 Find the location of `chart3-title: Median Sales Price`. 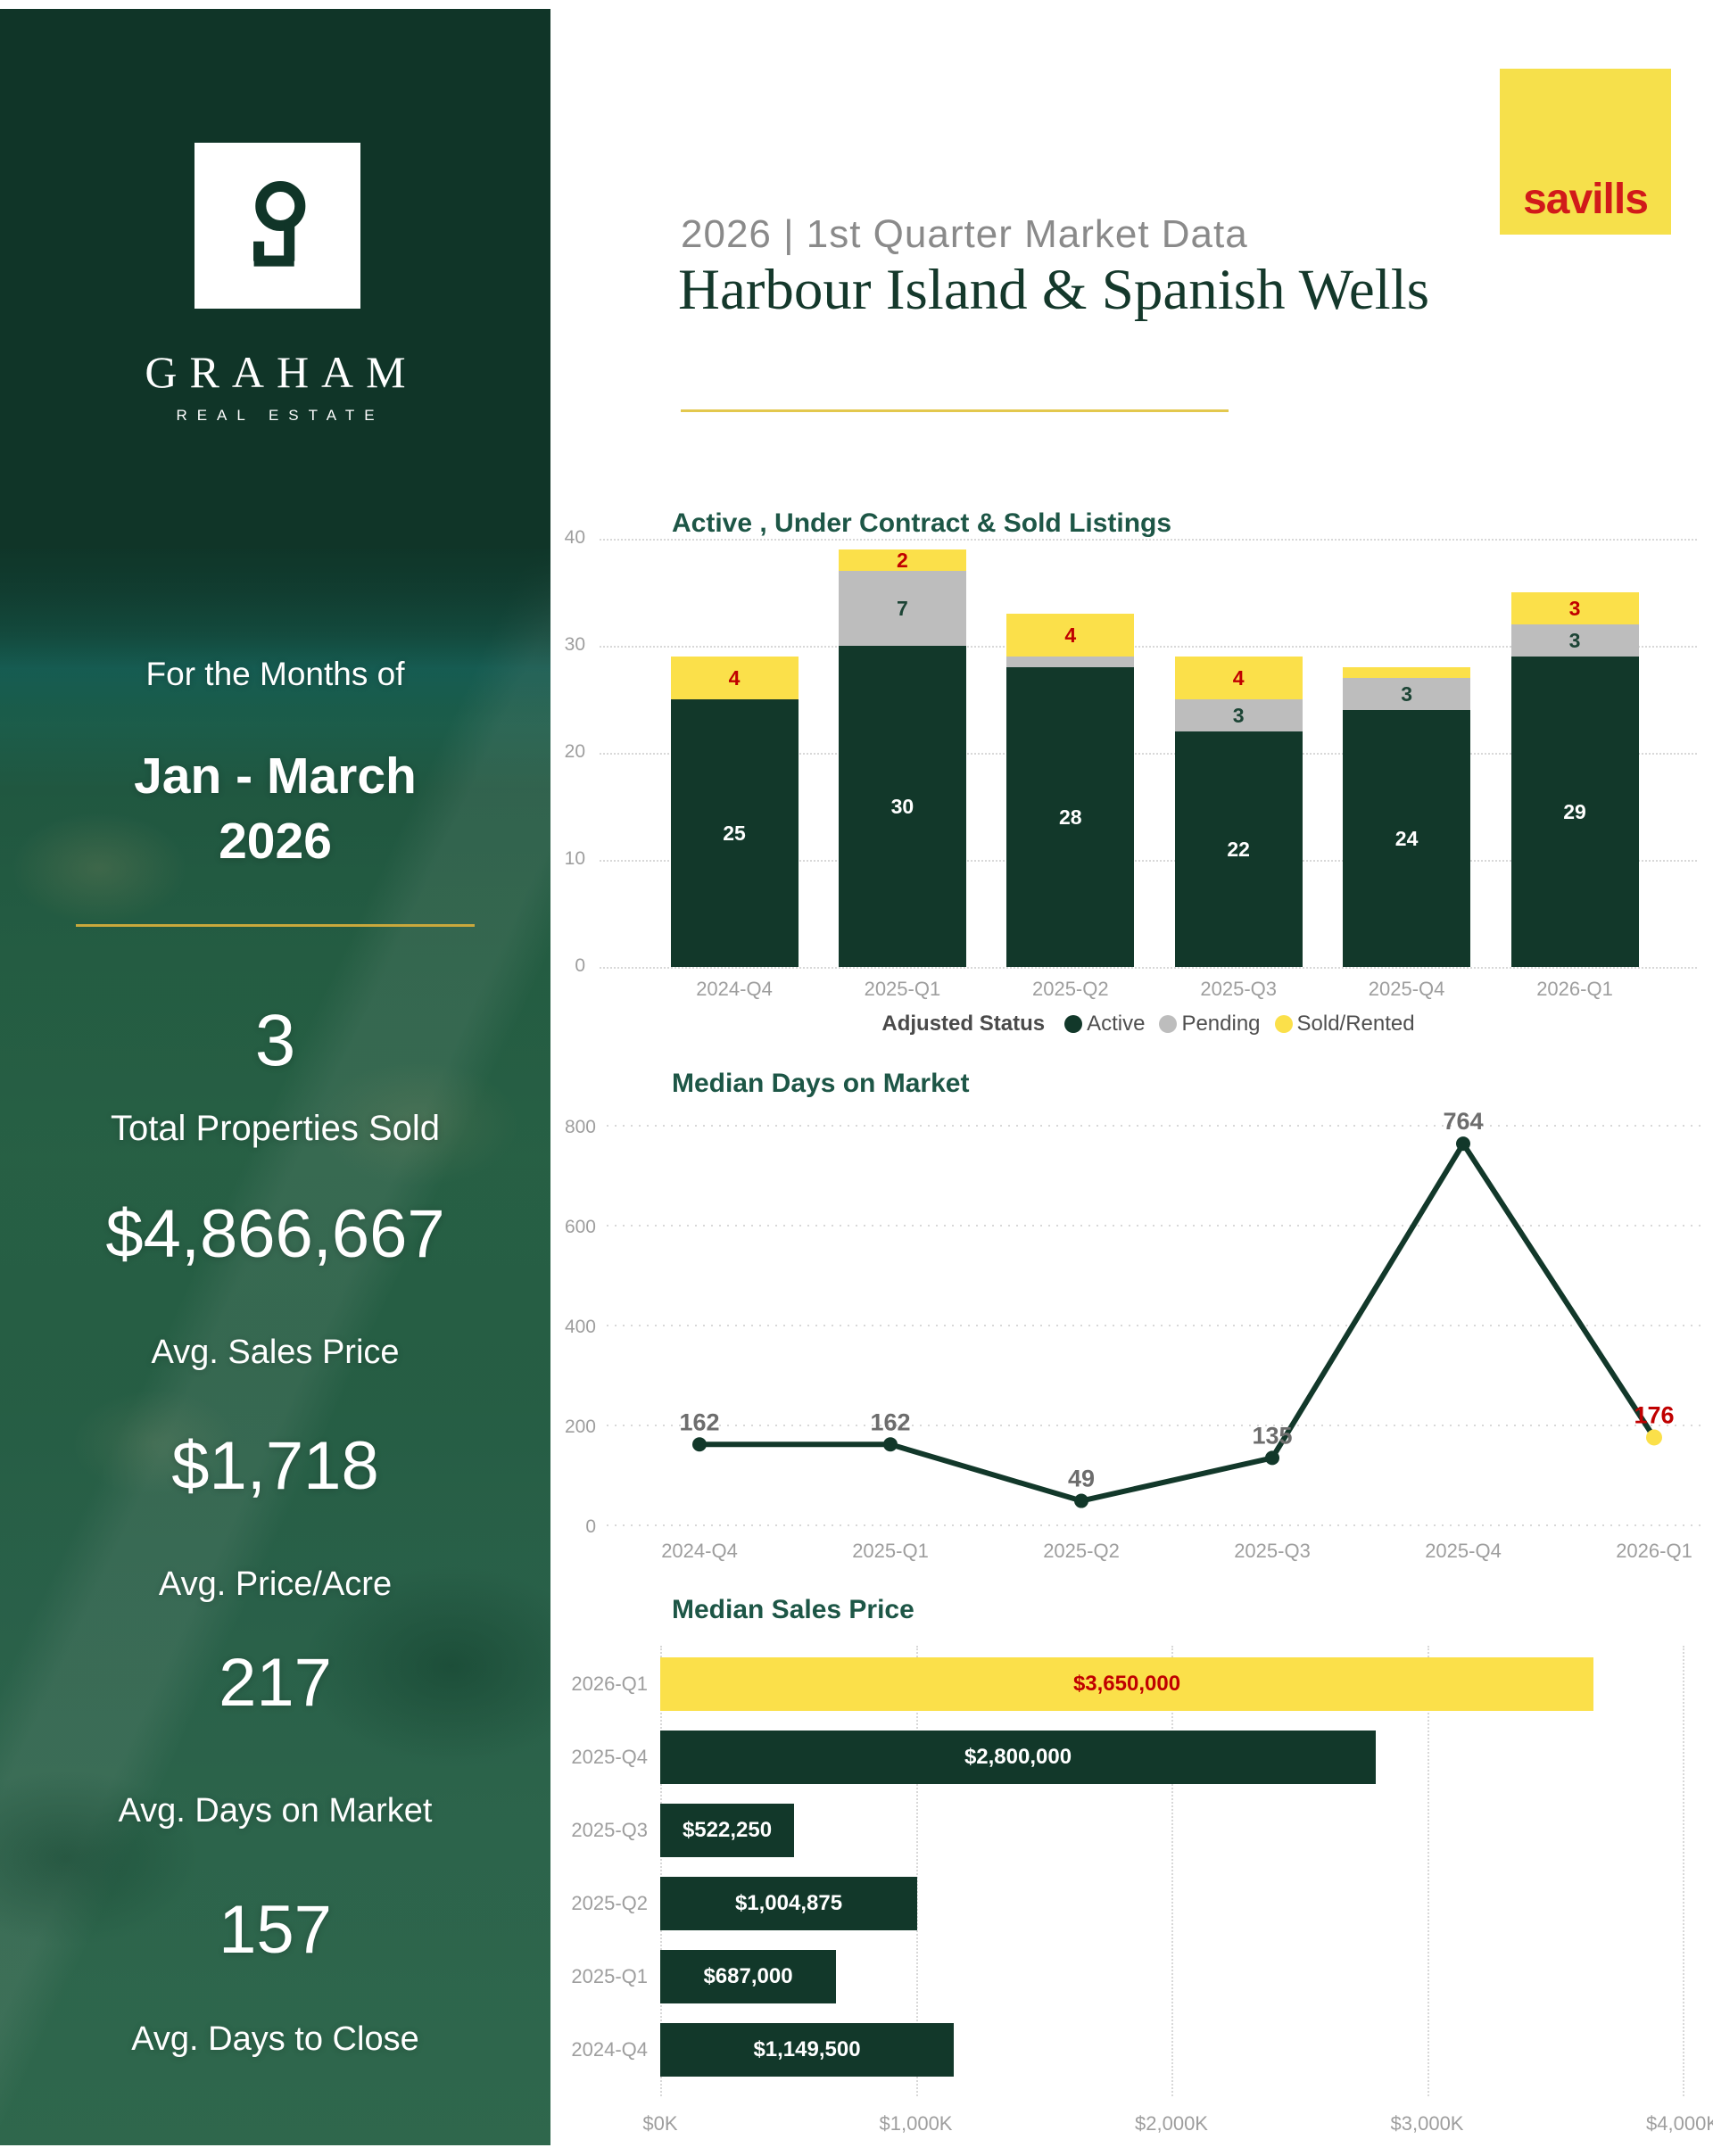

chart3-title: Median Sales Price is located at coordinates (793, 1610).